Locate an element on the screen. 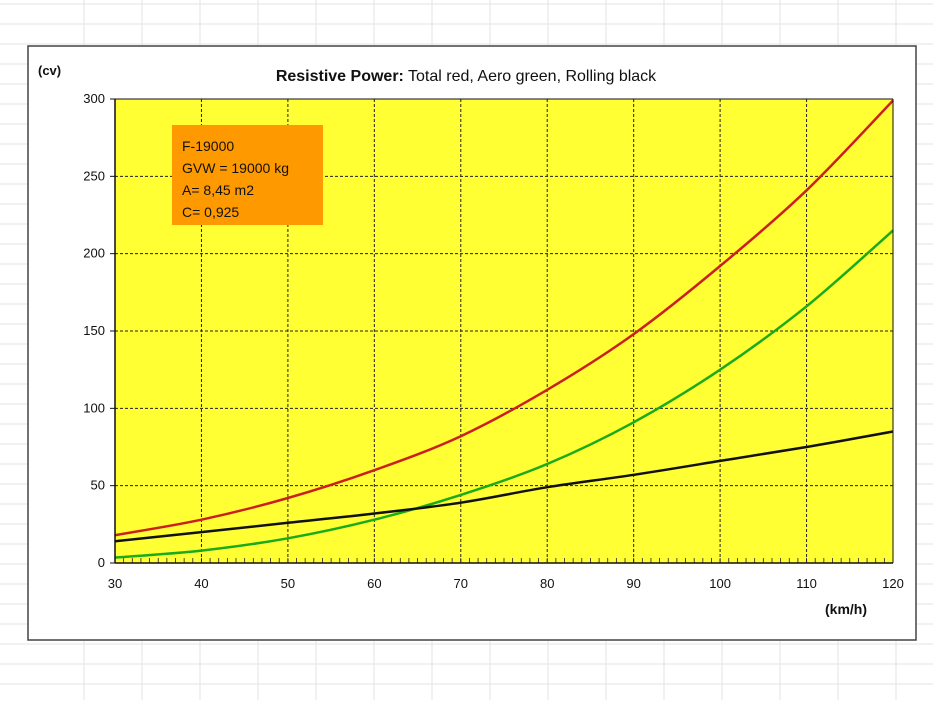  y-tick-label: 150 is located at coordinates (94, 330).